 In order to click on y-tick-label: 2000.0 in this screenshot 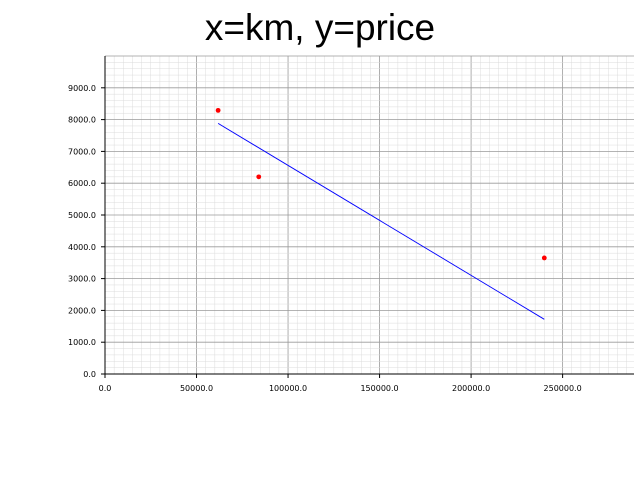, I will do `click(82, 310)`.